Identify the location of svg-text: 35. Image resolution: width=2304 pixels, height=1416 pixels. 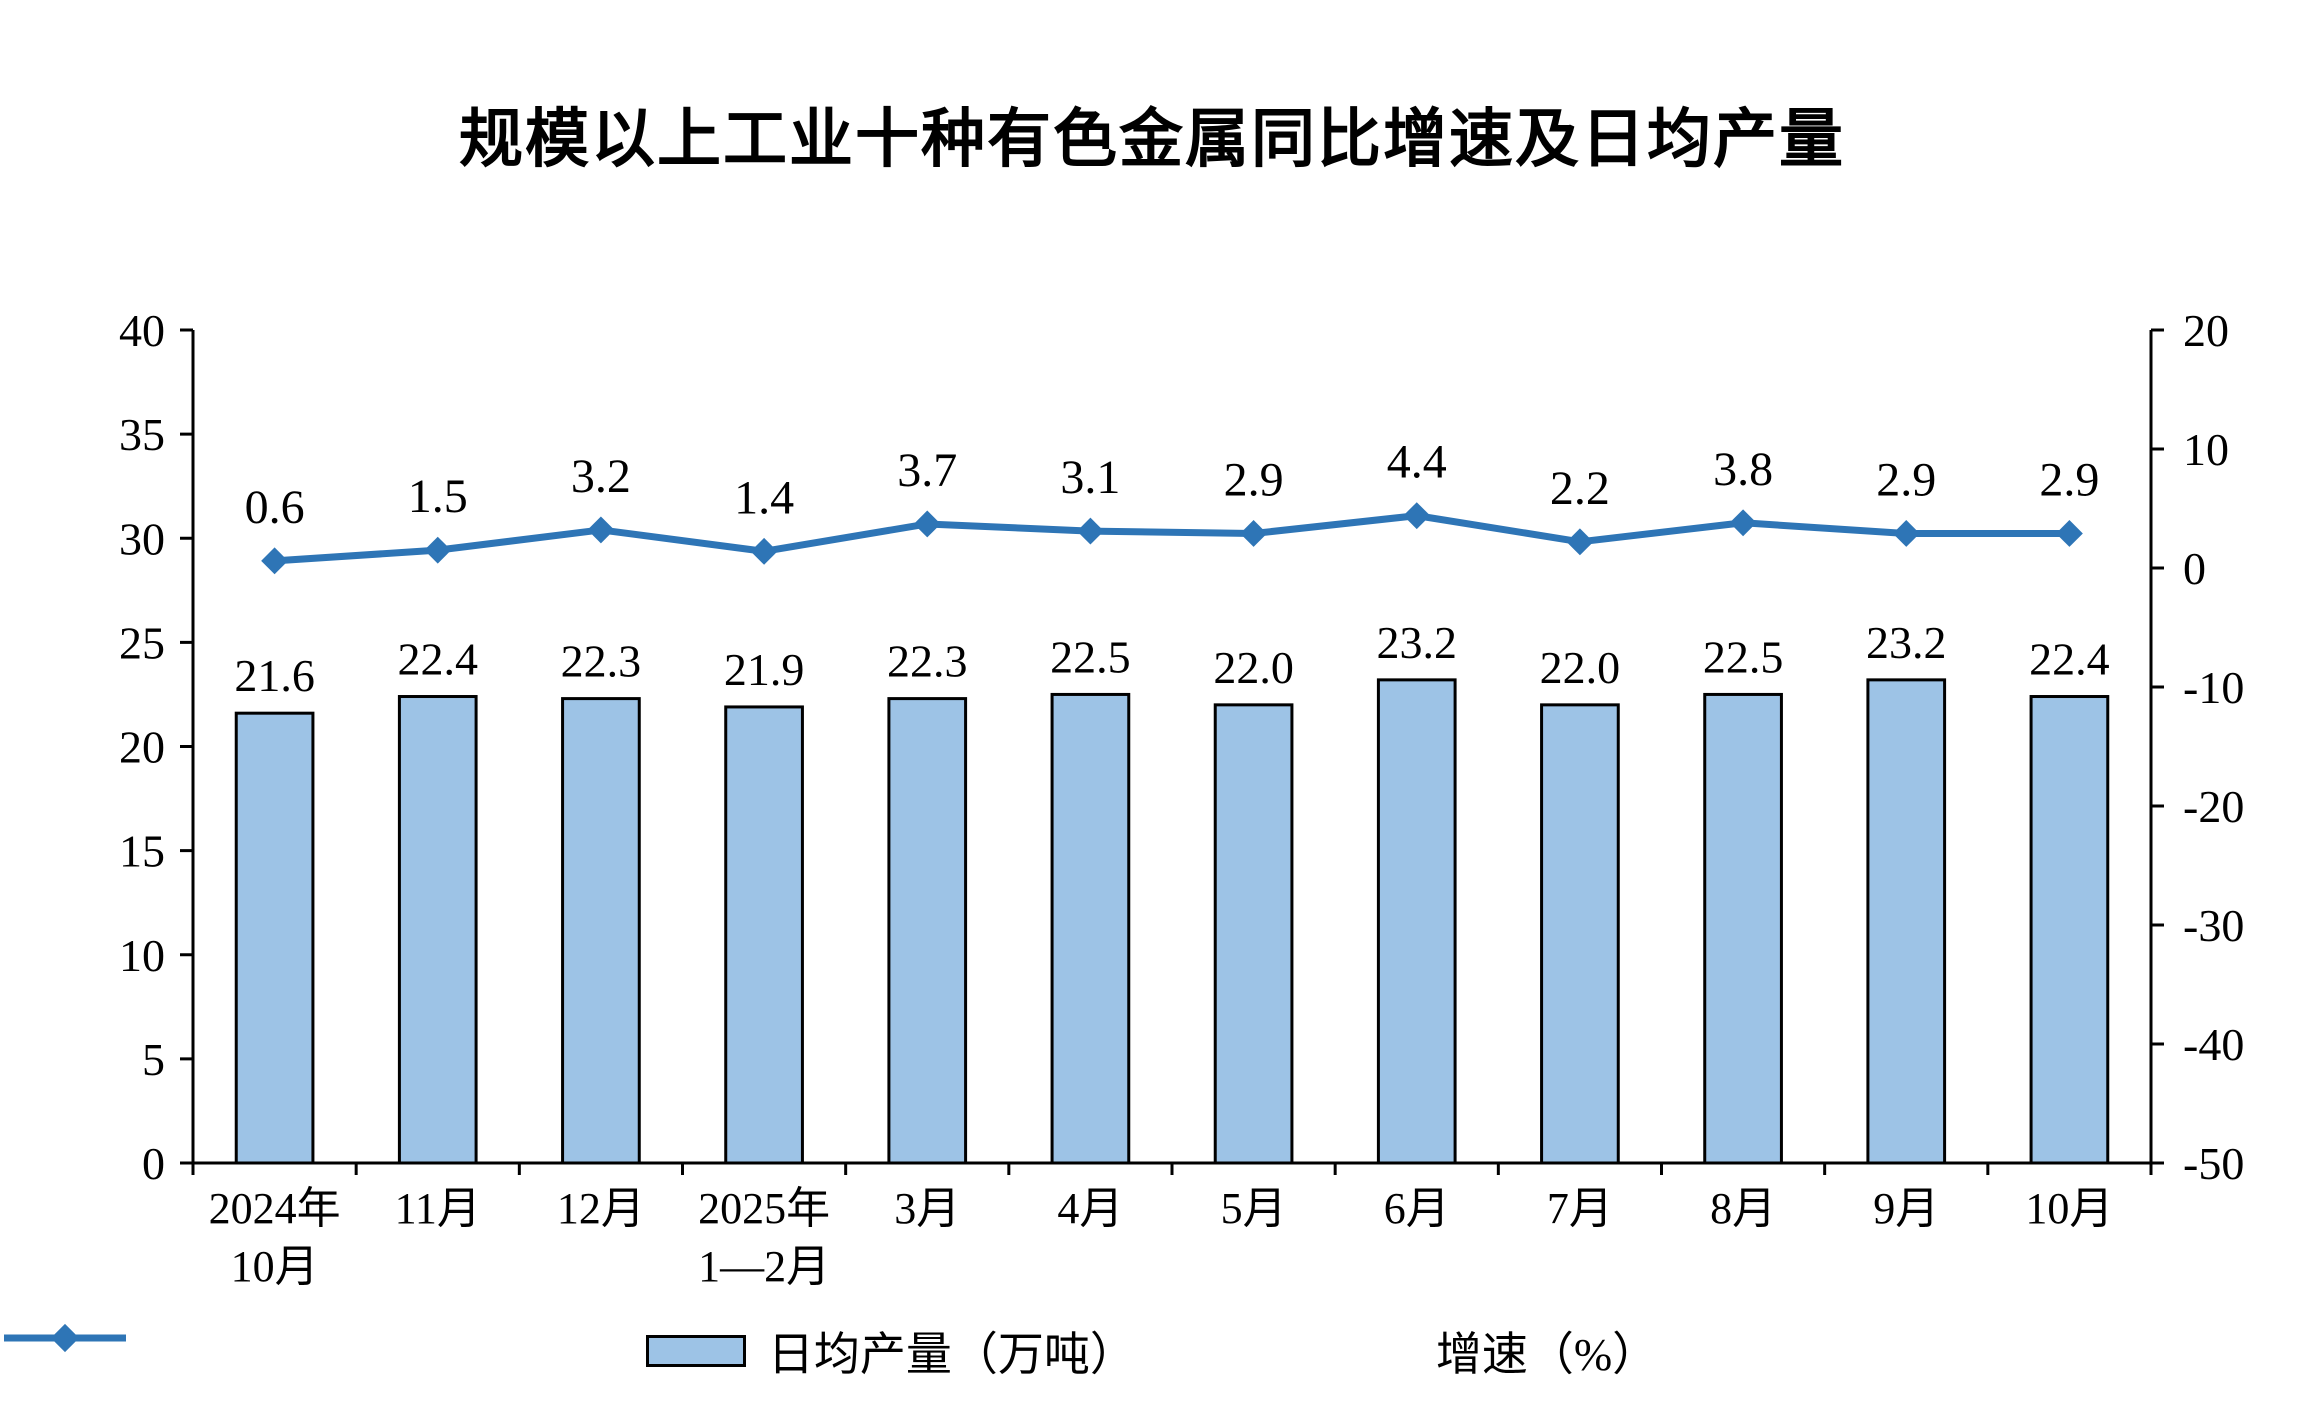
(142, 434).